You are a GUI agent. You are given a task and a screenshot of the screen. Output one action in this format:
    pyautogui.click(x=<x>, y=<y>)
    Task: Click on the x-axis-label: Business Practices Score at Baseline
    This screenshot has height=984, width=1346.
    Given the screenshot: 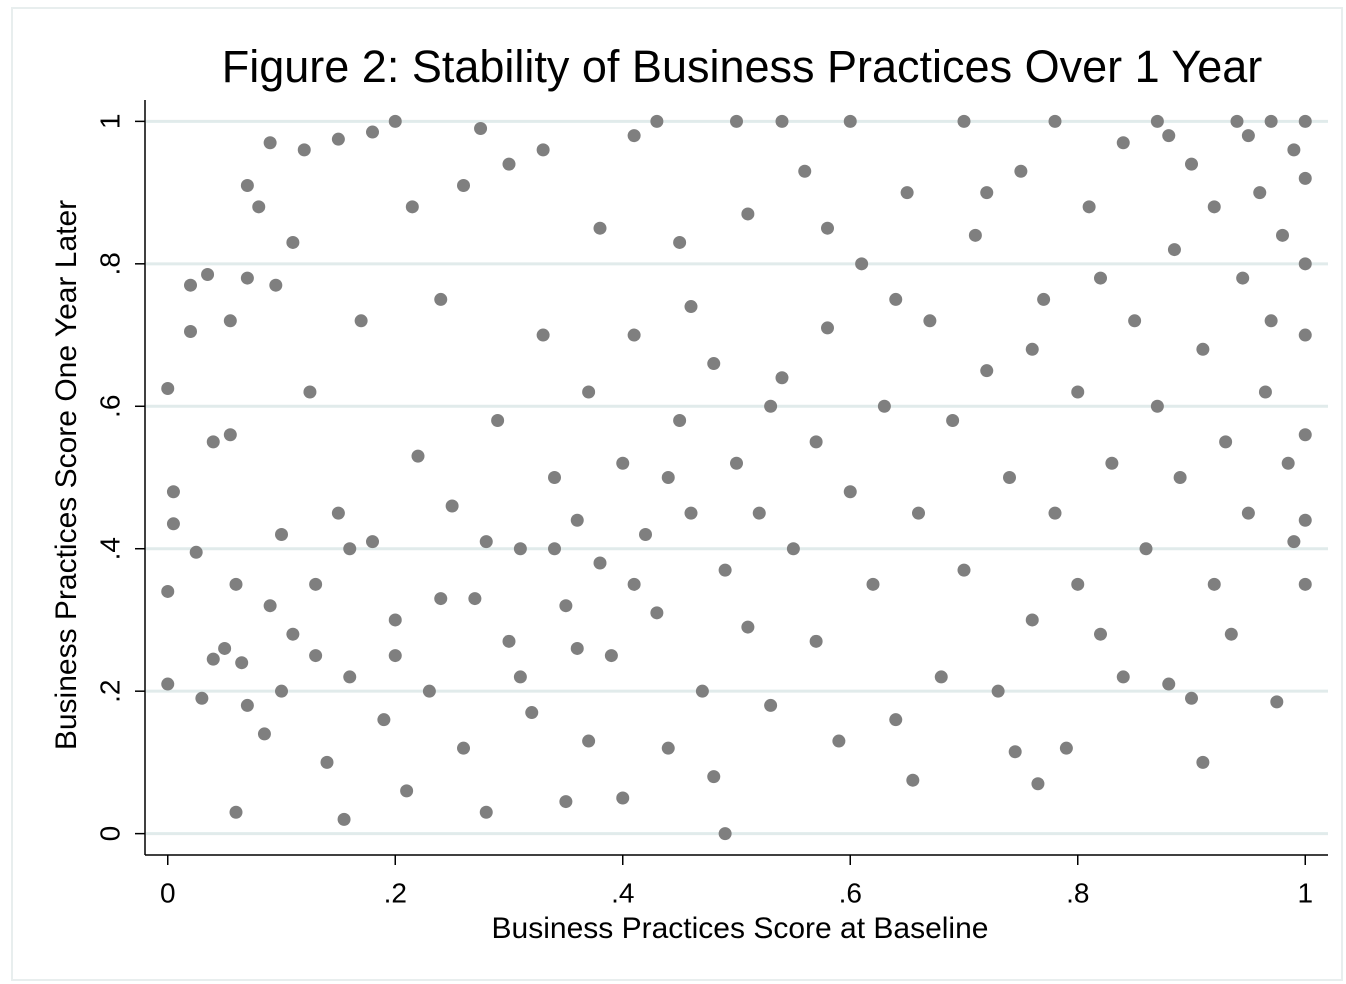 What is the action you would take?
    pyautogui.click(x=740, y=928)
    